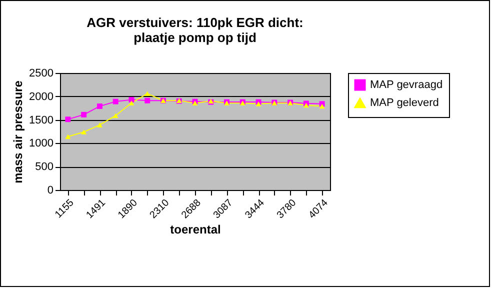 The image size is (492, 289). I want to click on y-tick-label: 1500, so click(41, 120).